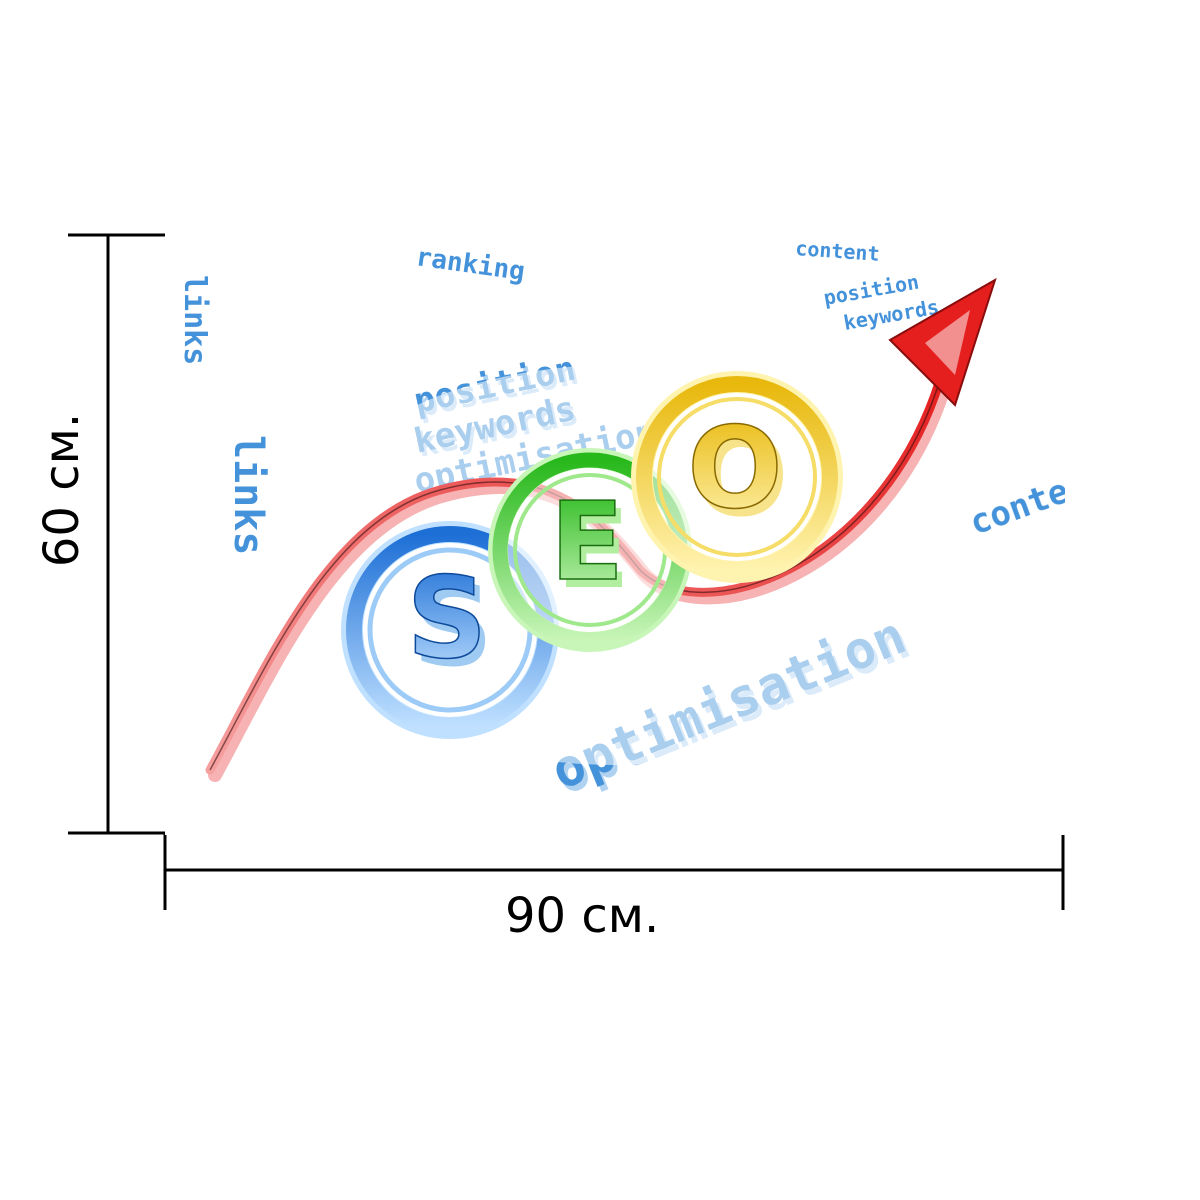 The height and width of the screenshot is (1200, 1200). What do you see at coordinates (447, 619) in the screenshot?
I see `letter-s: S` at bounding box center [447, 619].